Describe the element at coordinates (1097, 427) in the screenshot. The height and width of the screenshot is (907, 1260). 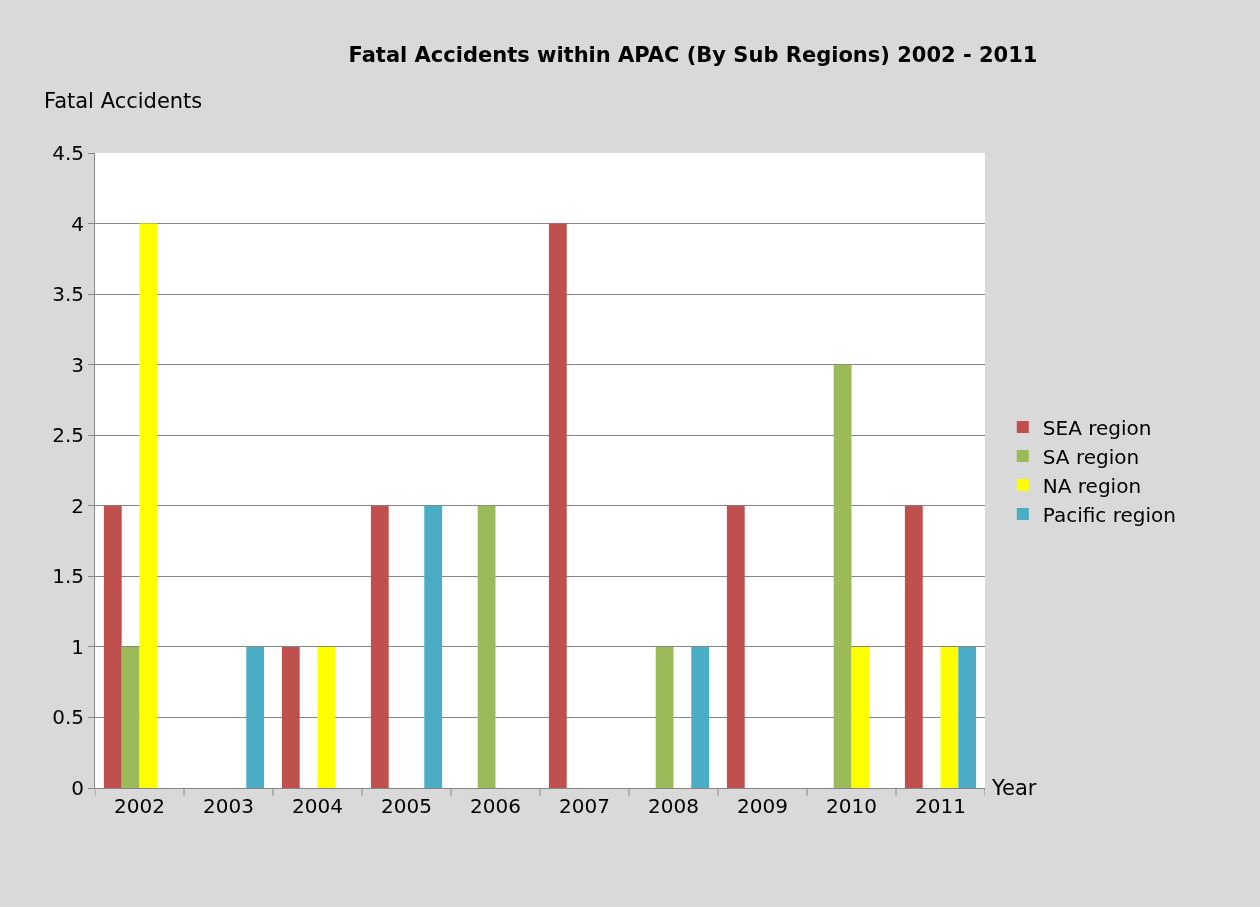
I see `legend-label: SEA region` at that location.